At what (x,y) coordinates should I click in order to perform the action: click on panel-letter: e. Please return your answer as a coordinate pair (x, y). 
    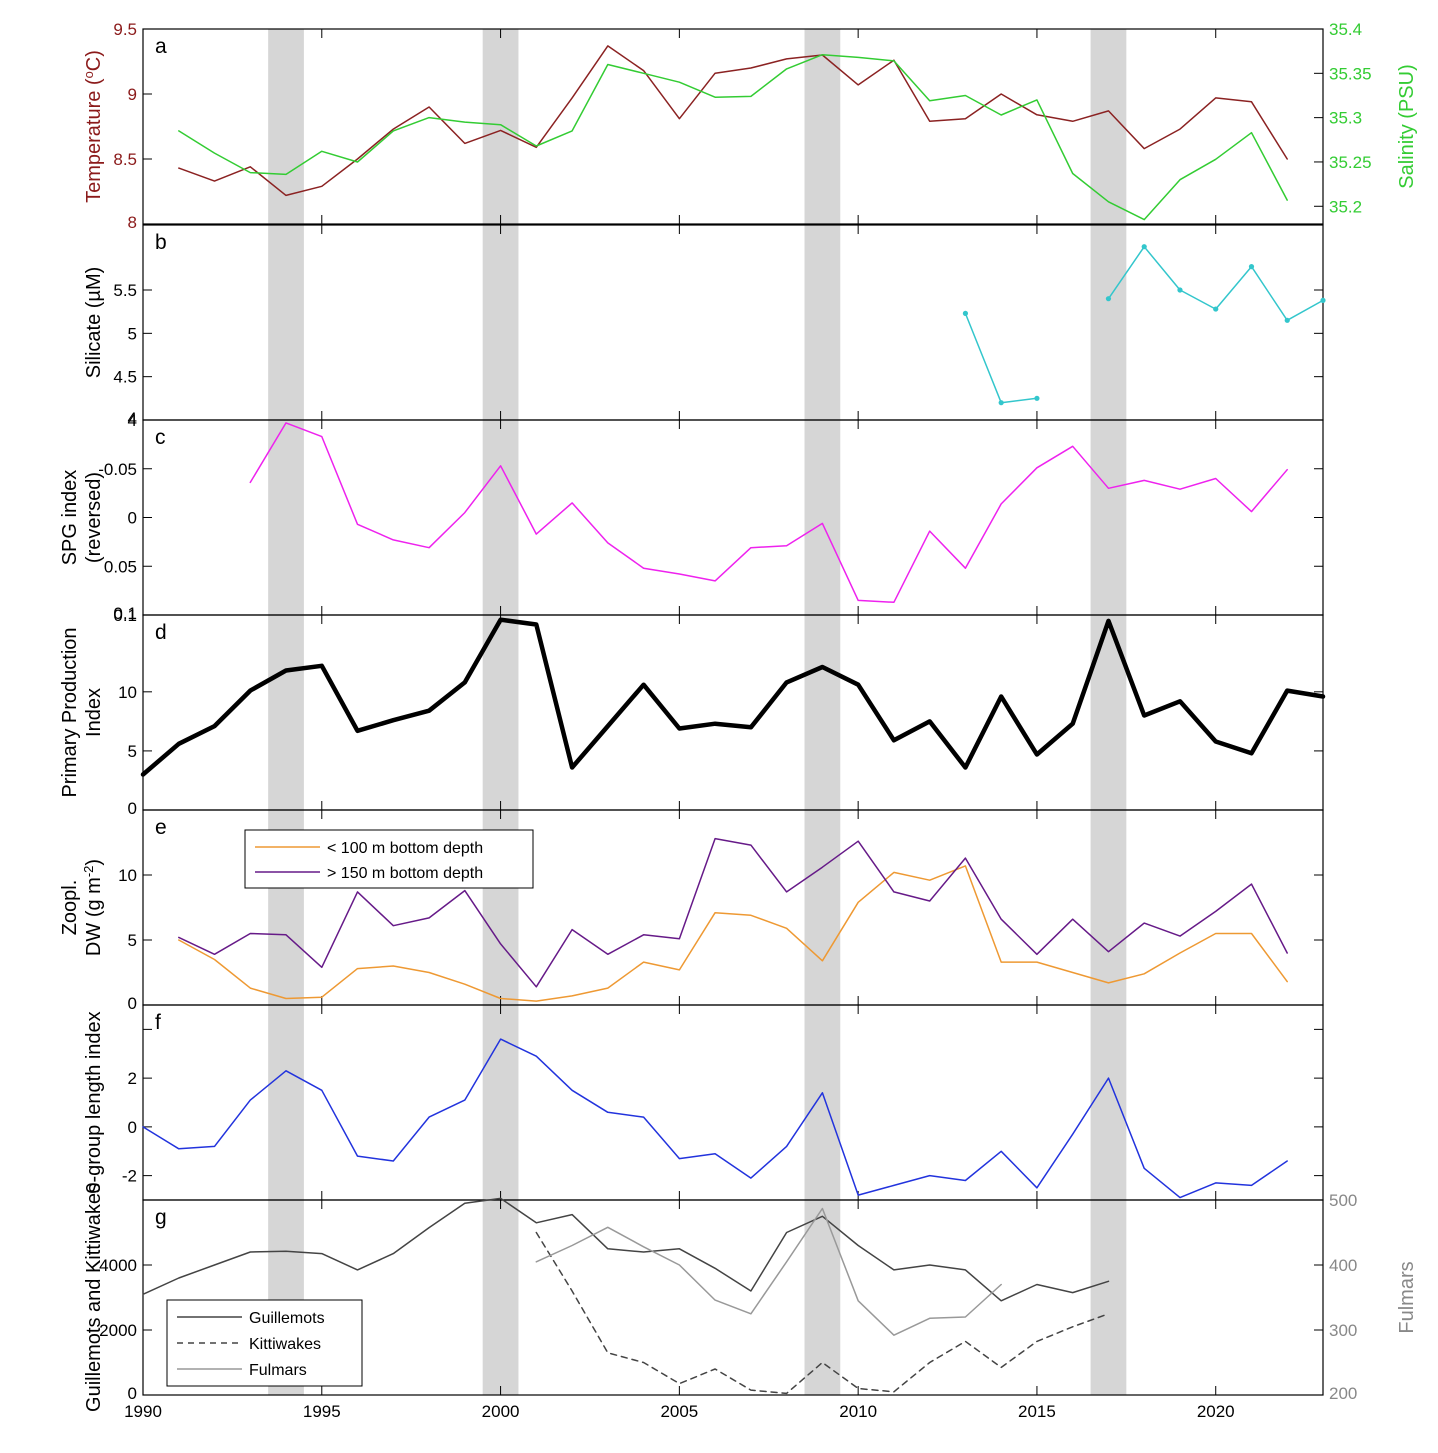
    Looking at the image, I should click on (161, 827).